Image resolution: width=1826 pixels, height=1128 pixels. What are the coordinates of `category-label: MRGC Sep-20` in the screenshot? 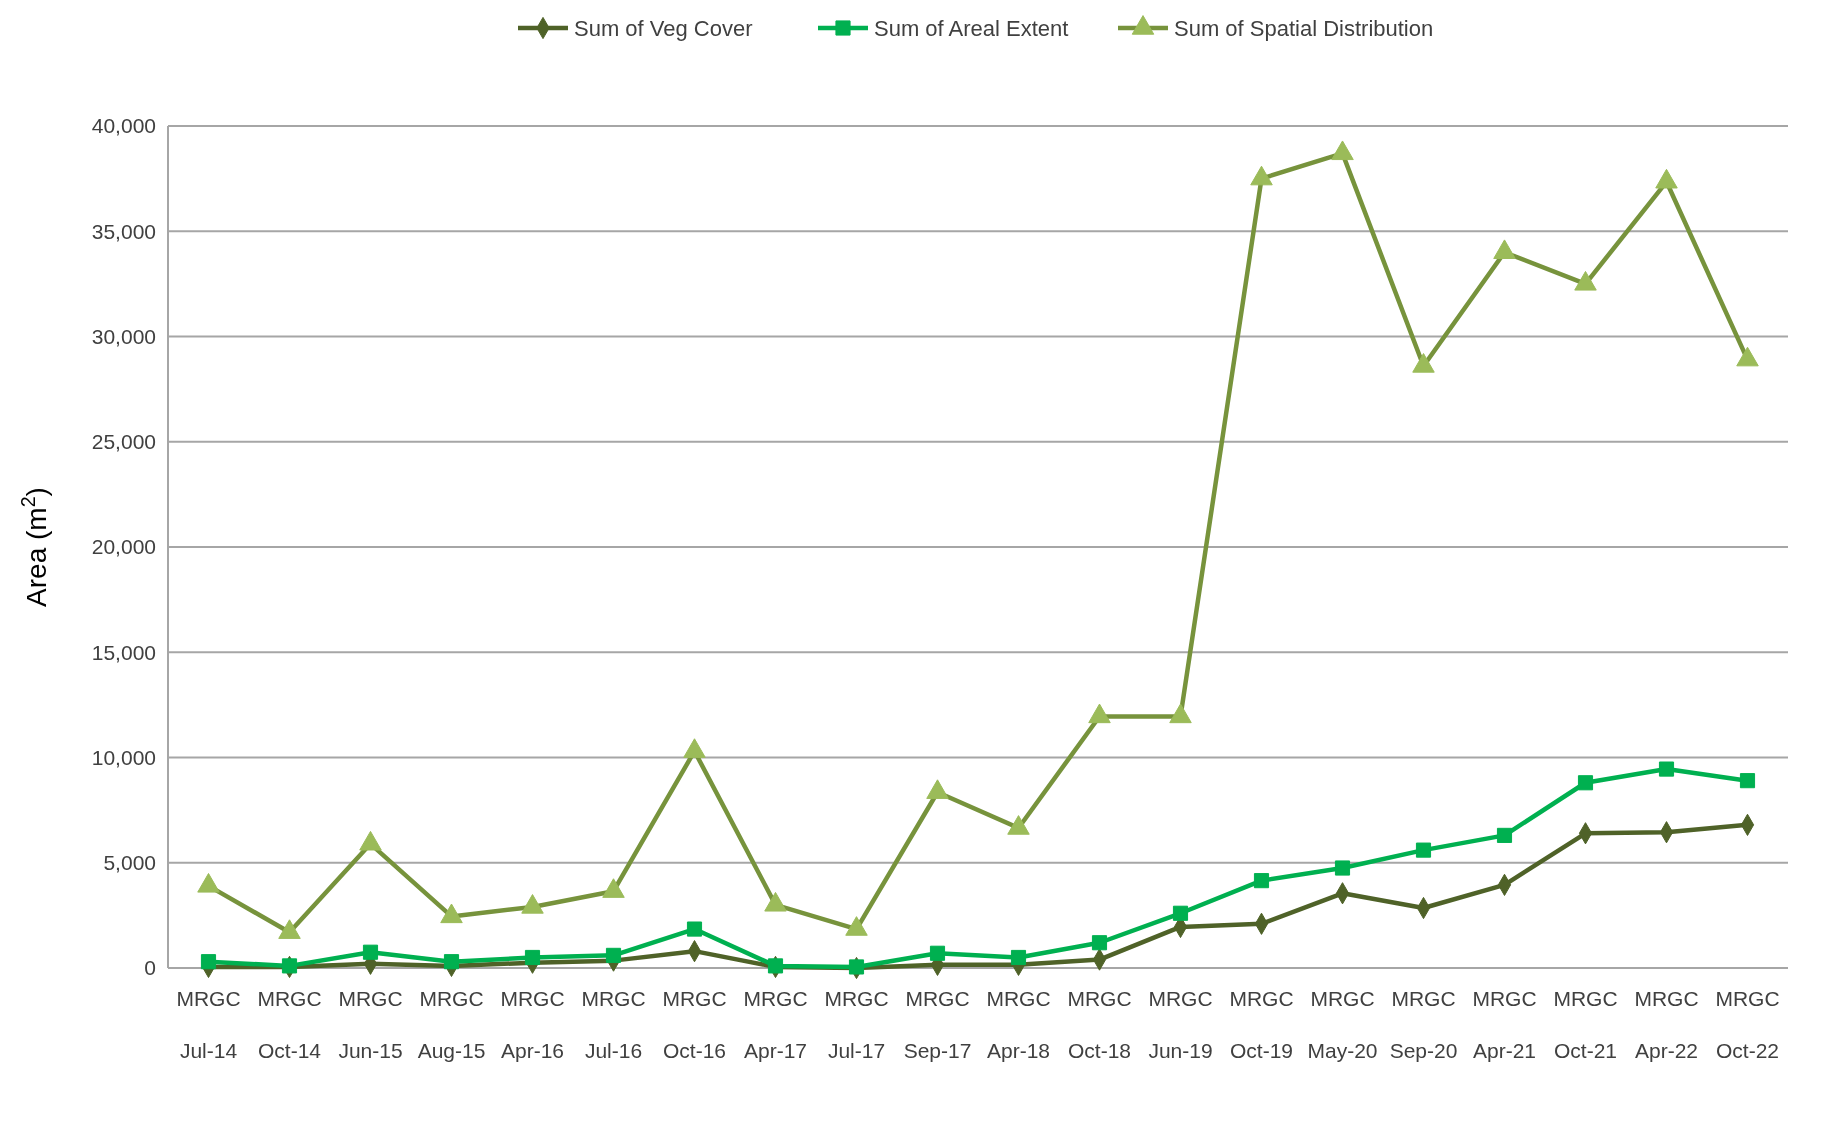 It's located at (1423, 1024).